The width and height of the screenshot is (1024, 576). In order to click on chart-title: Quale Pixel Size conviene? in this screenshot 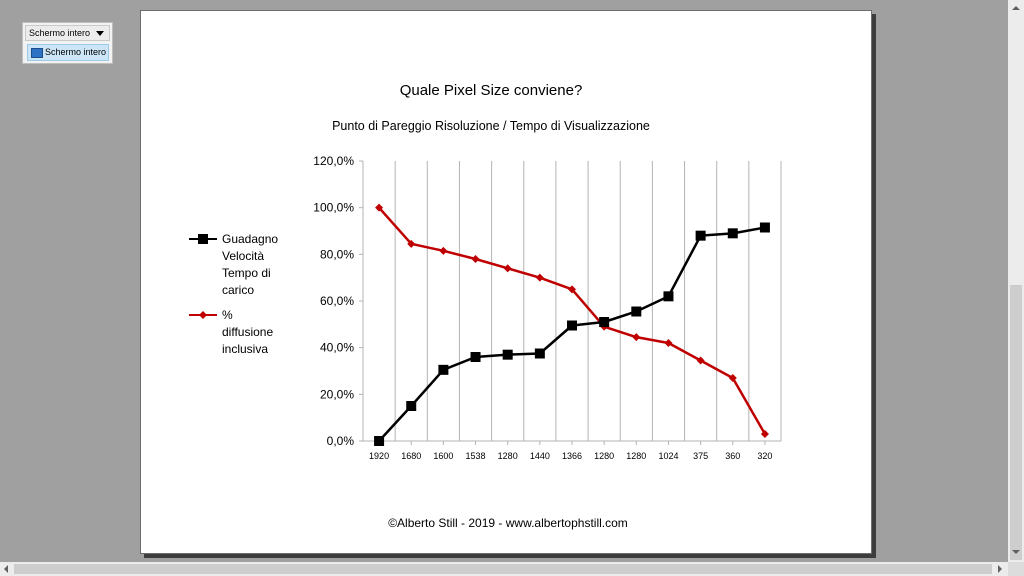, I will do `click(491, 90)`.